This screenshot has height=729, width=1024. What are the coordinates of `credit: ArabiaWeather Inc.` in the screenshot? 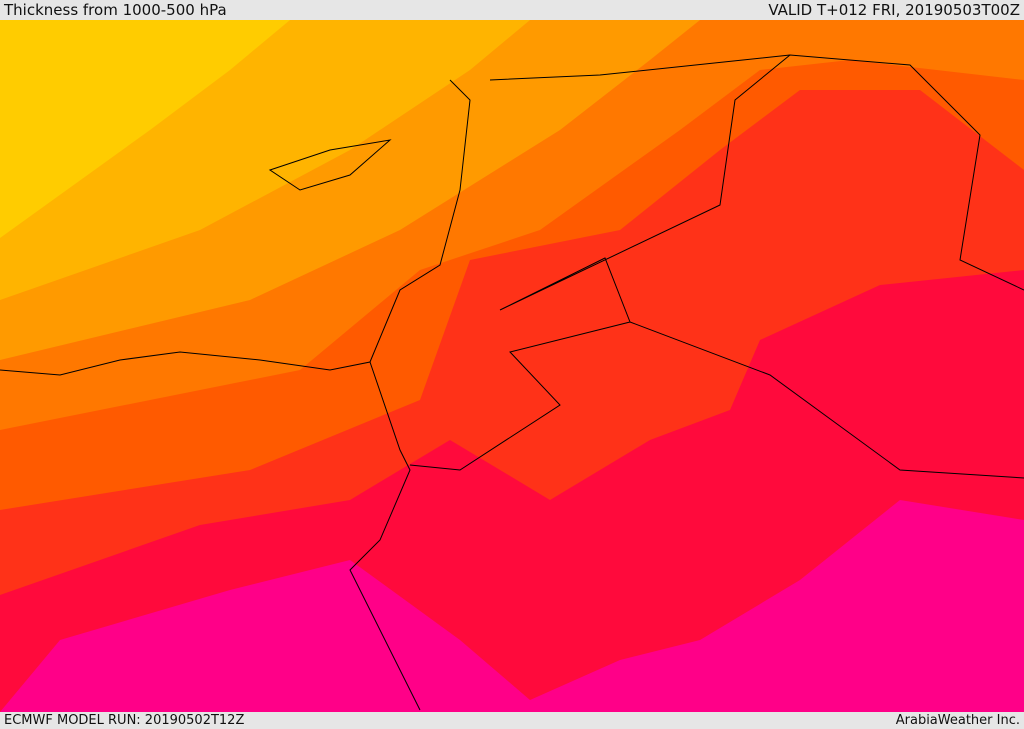 It's located at (957, 720).